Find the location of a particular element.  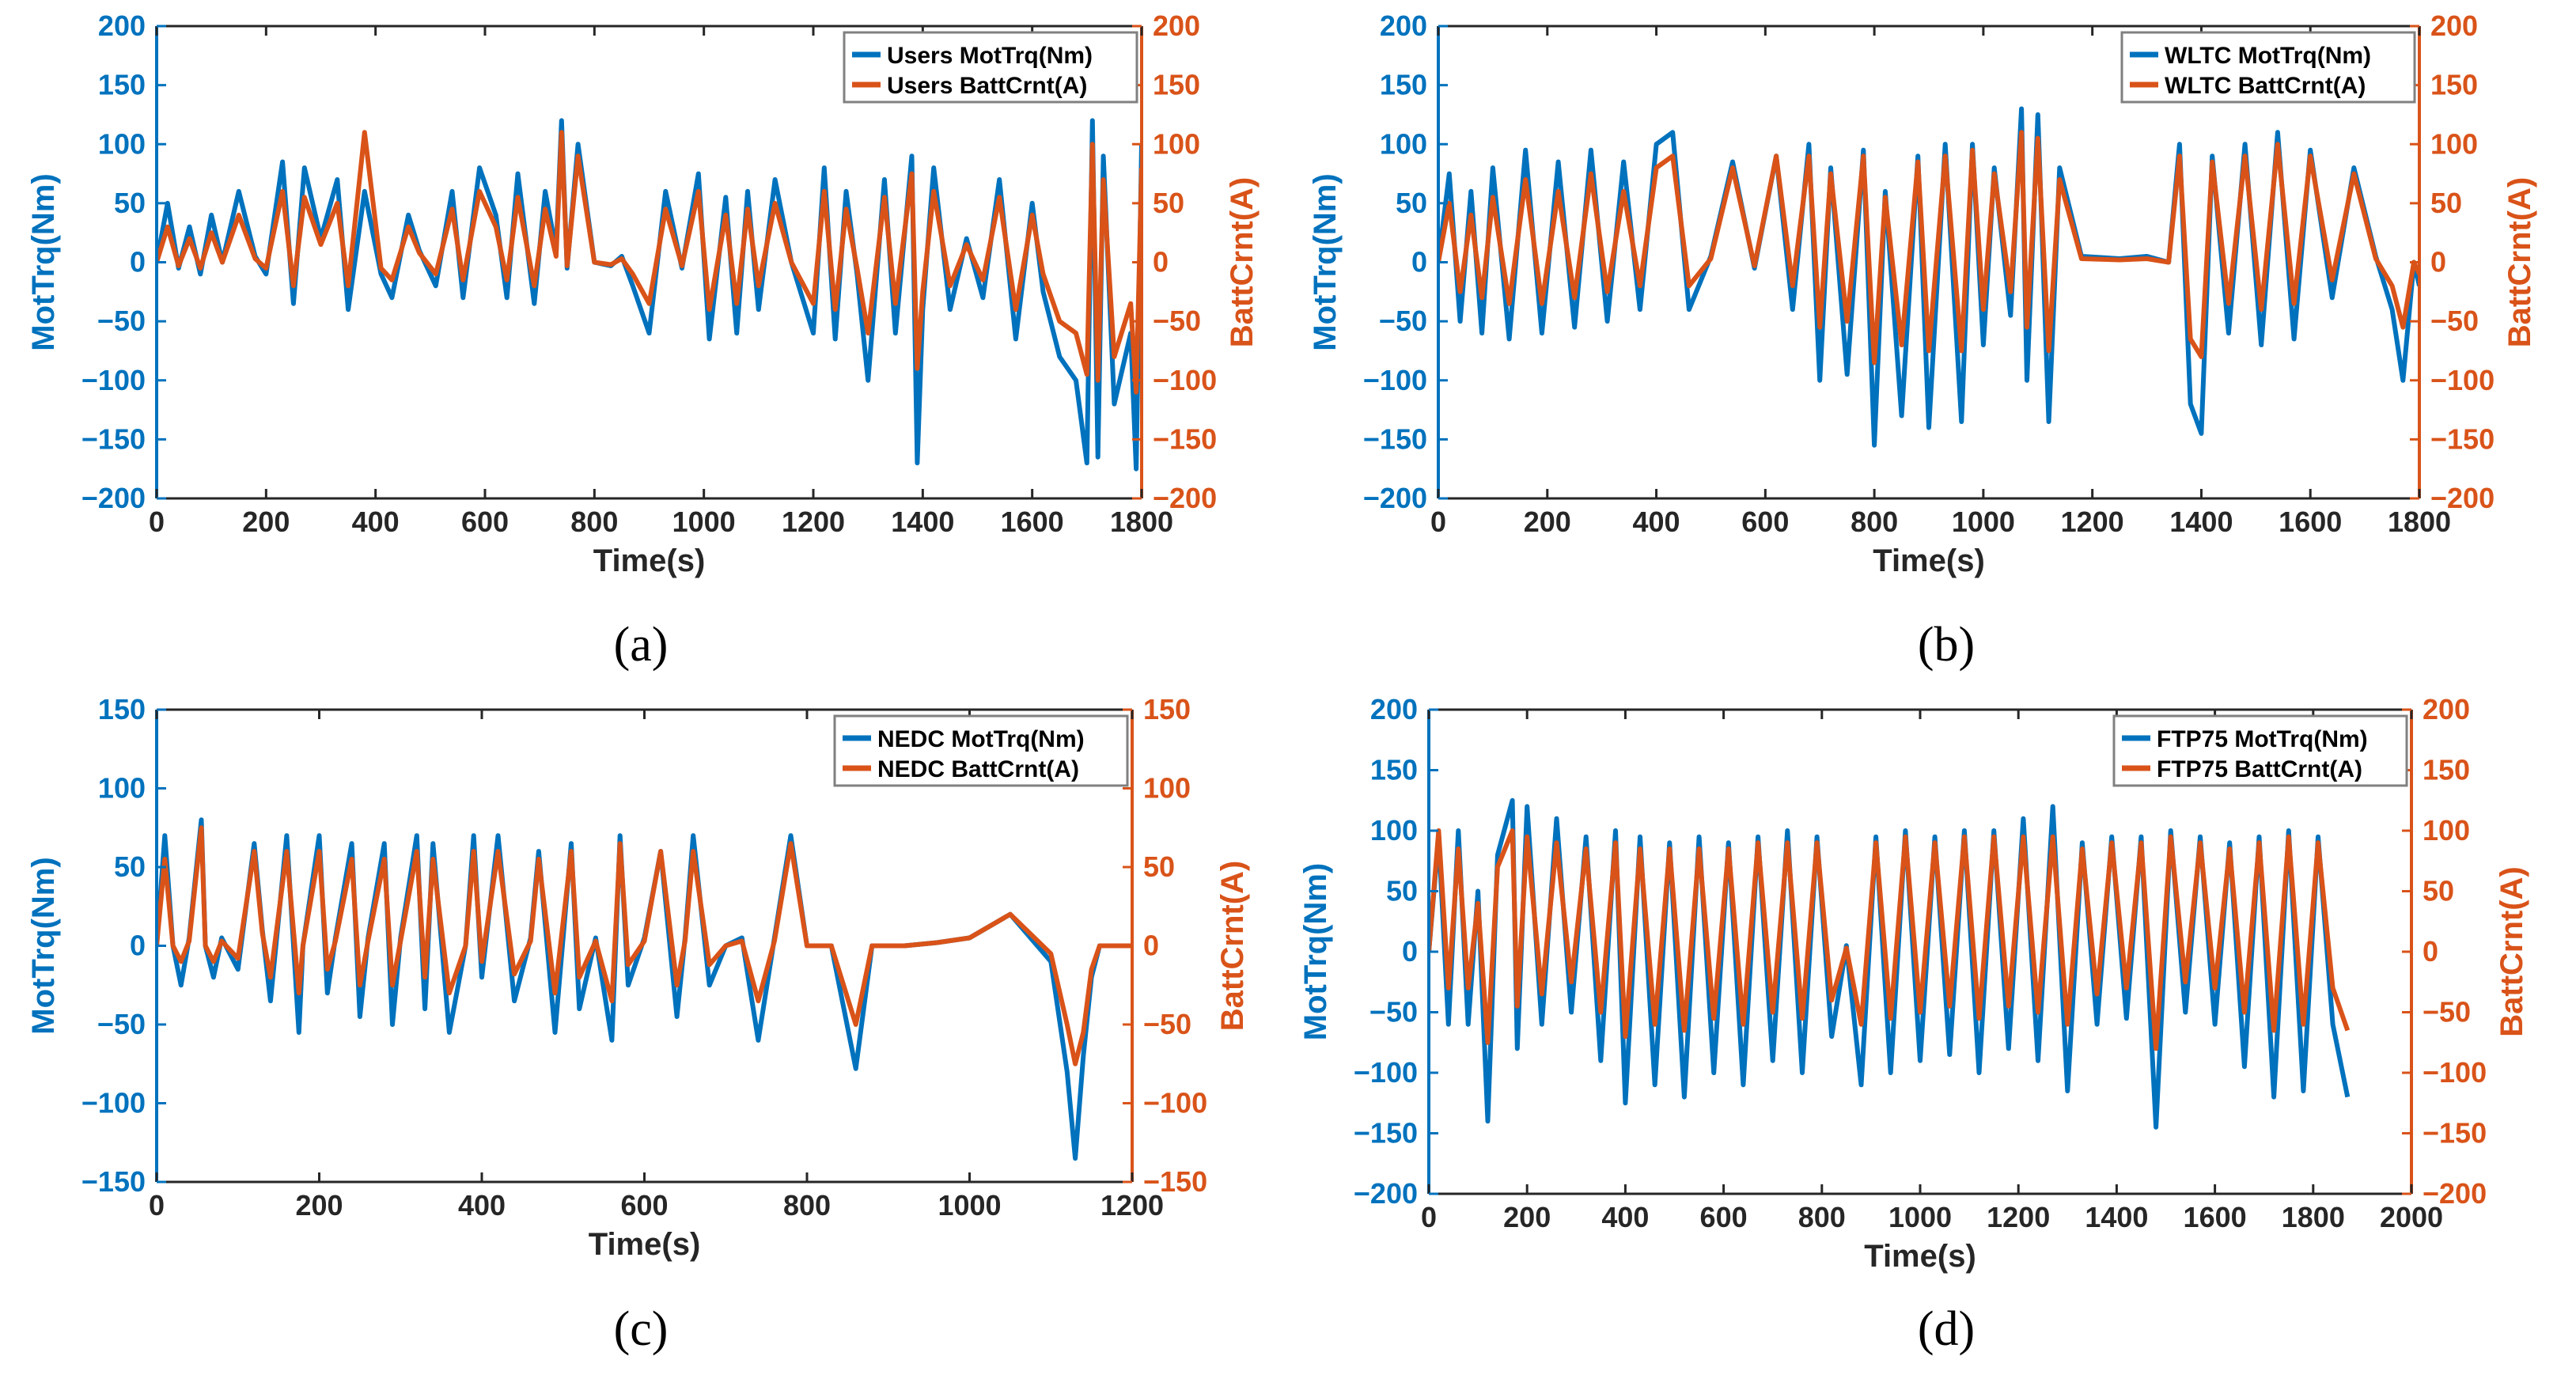

left-y-tick-label: 200 is located at coordinates (1403, 25).